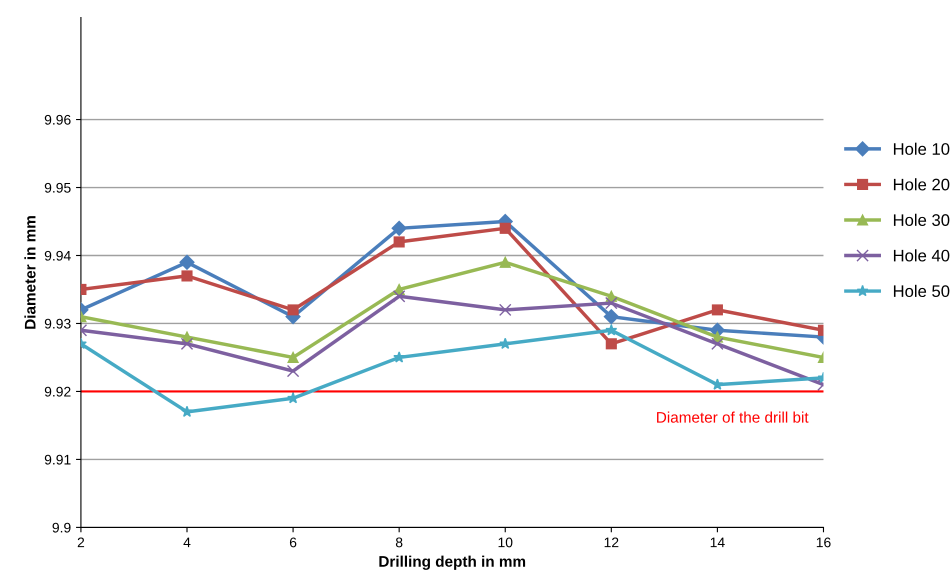 The image size is (952, 586). I want to click on legend-label: Hole 20, so click(922, 184).